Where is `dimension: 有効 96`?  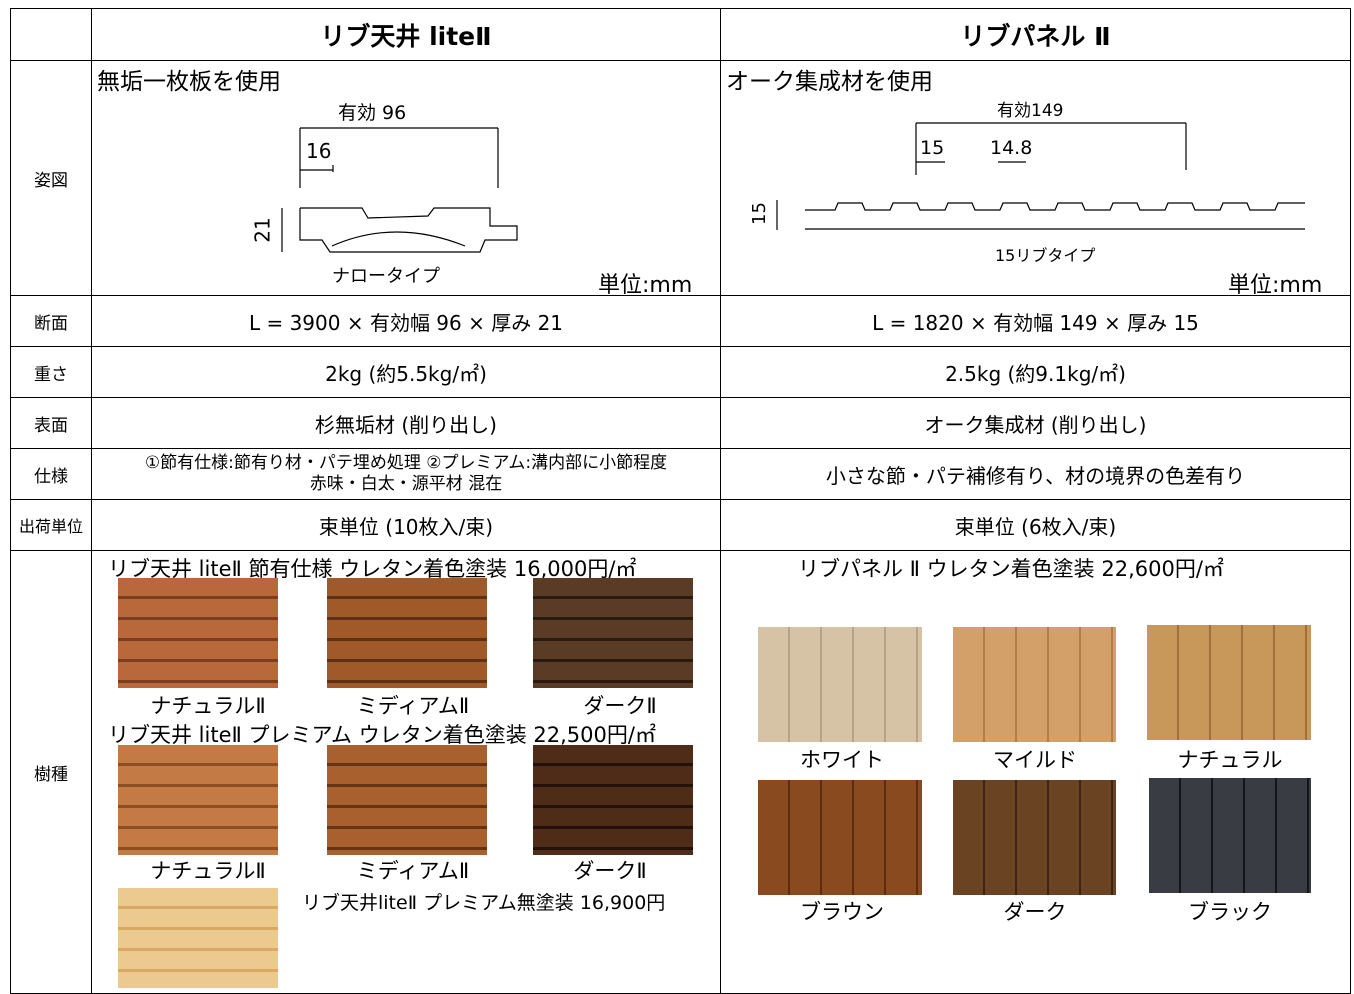 dimension: 有効 96 is located at coordinates (372, 113).